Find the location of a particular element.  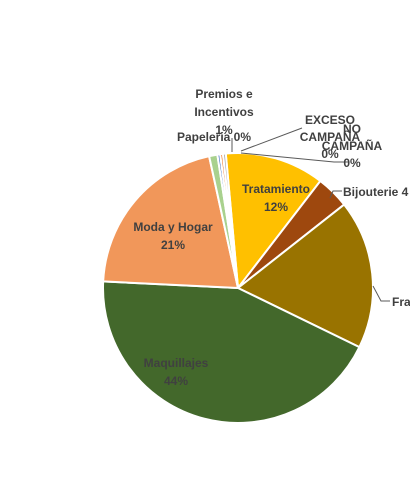

pie-slice-moda-y-hogar is located at coordinates (171, 222).